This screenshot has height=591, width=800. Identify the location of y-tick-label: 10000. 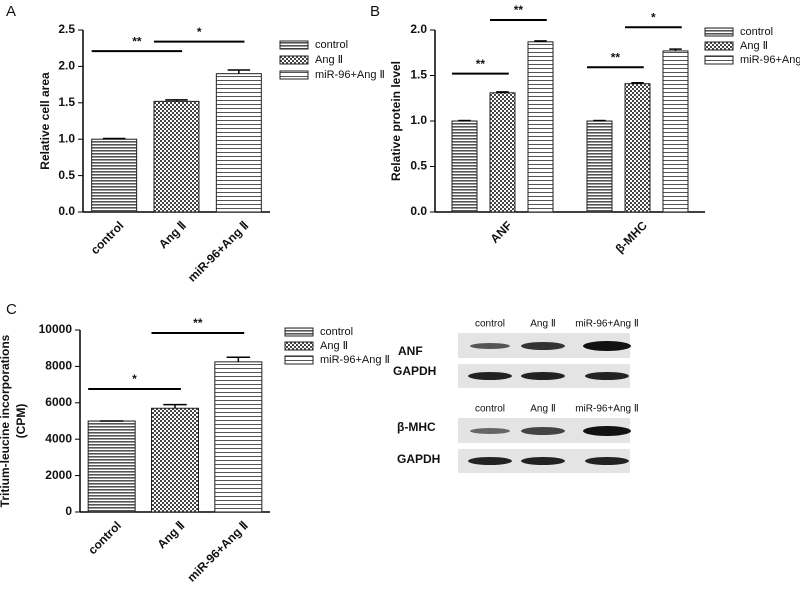
(56, 329).